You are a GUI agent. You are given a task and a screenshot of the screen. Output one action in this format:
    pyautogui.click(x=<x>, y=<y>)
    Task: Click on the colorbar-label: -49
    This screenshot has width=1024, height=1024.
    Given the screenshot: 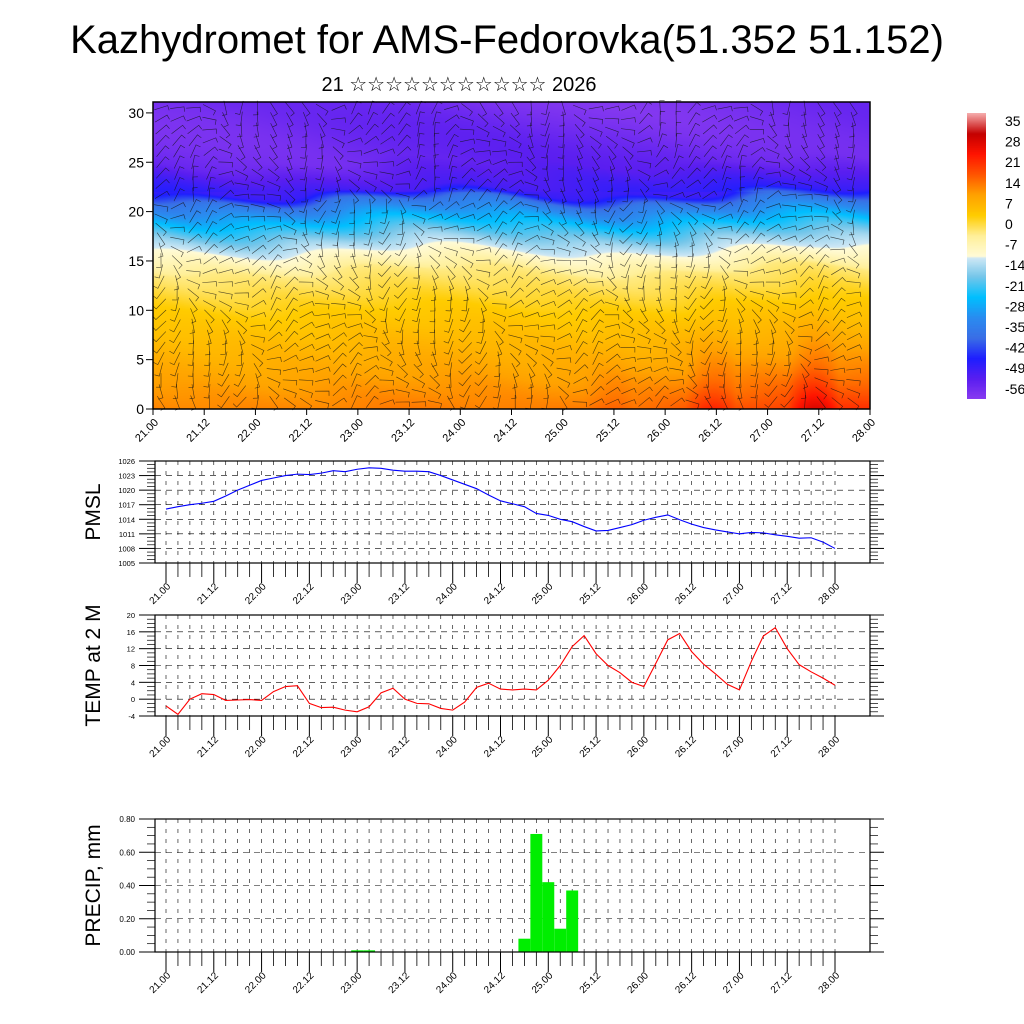 What is the action you would take?
    pyautogui.click(x=1014, y=368)
    